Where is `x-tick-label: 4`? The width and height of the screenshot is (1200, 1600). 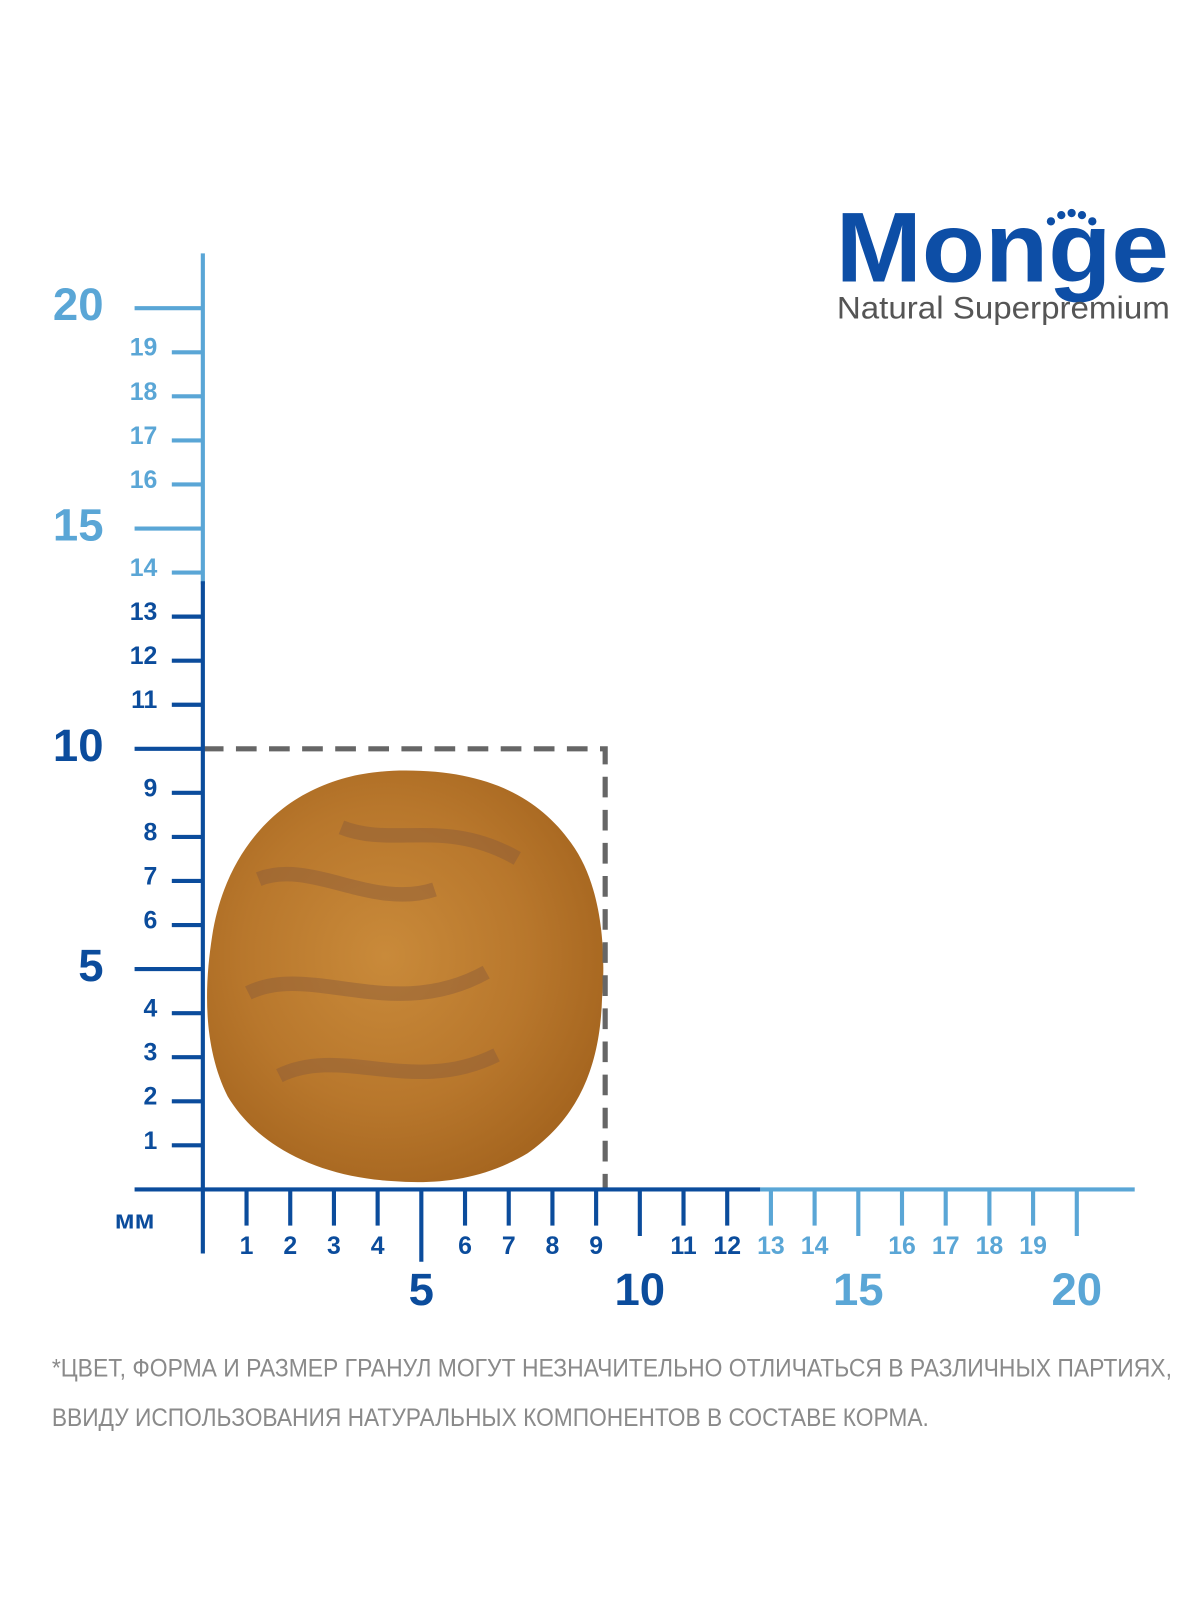
x-tick-label: 4 is located at coordinates (378, 1246).